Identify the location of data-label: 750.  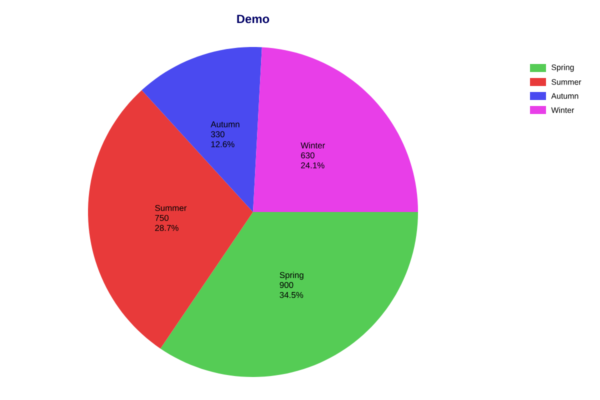
(162, 217).